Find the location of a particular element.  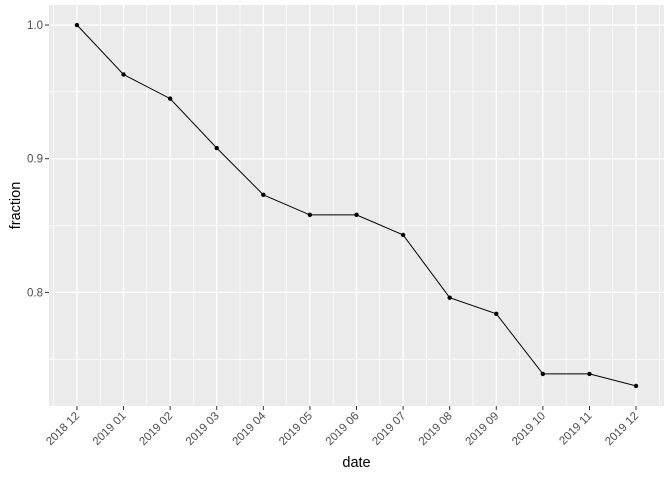

x-tick-label: 2019 02 is located at coordinates (156, 429).